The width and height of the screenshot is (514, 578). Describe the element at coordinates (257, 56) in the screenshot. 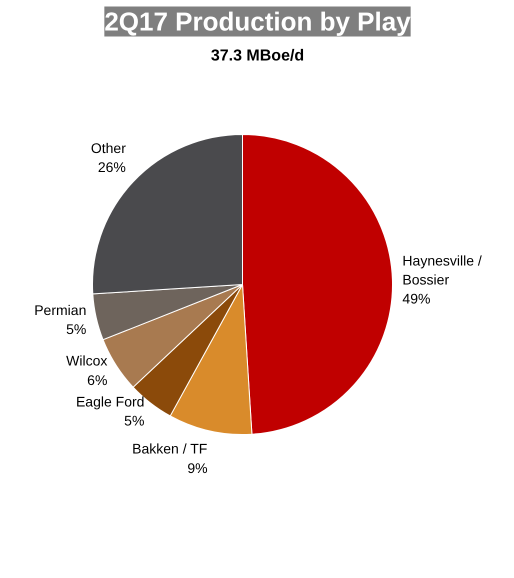

I see `chart-subtitle: 37.3 MBoe/d` at that location.